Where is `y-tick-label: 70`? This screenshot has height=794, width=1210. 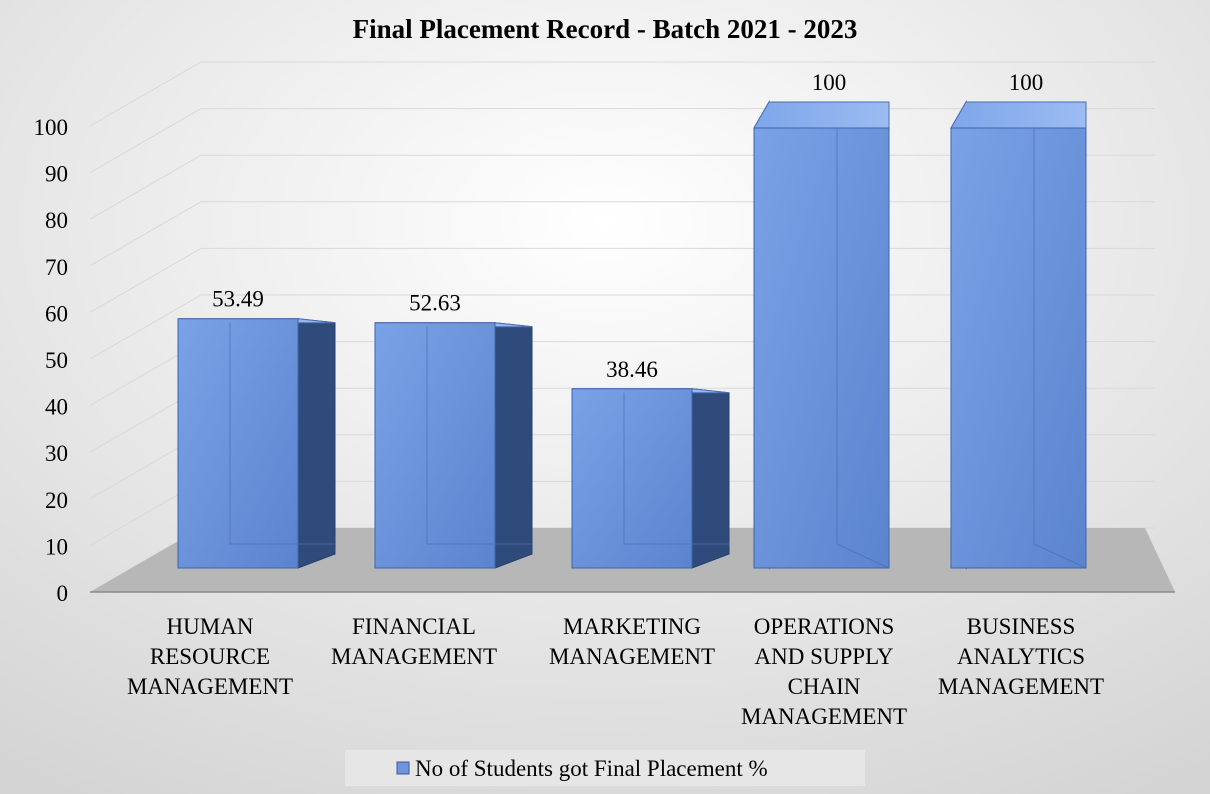 y-tick-label: 70 is located at coordinates (56, 267).